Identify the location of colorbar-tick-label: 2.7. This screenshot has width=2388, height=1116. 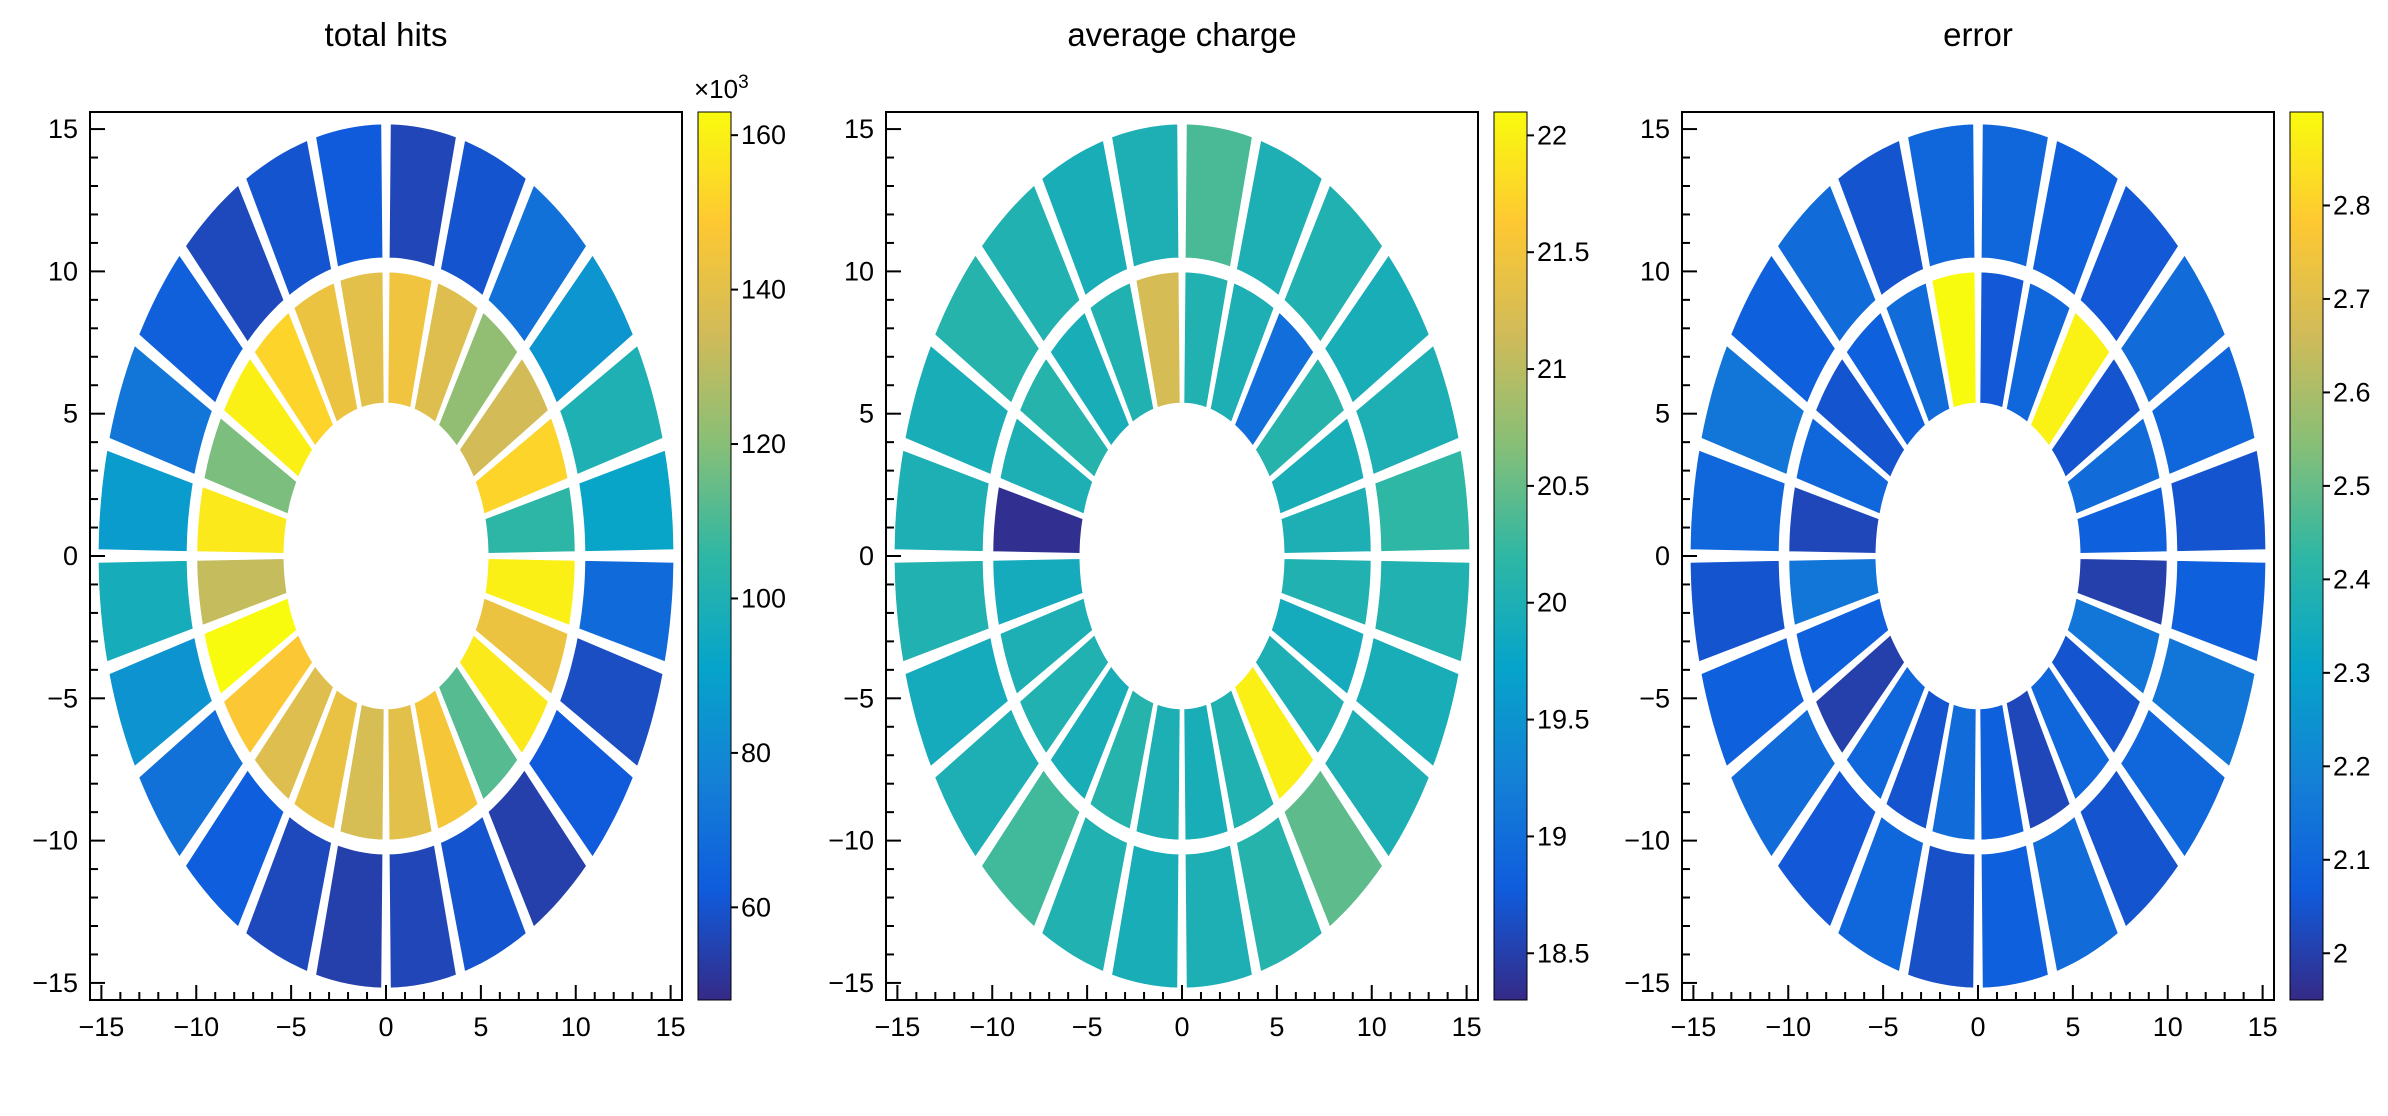
(2352, 299).